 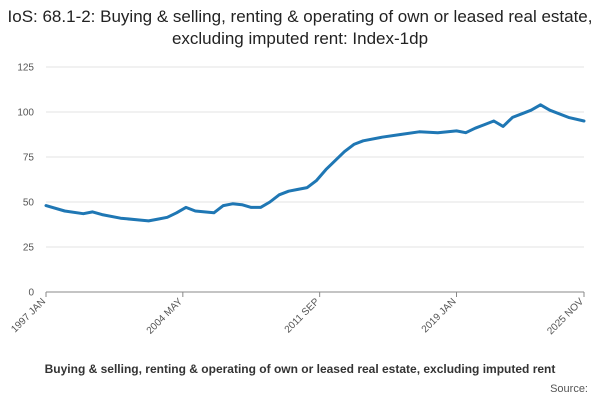 What do you see at coordinates (29, 248) in the screenshot?
I see `y-tick-label: 25` at bounding box center [29, 248].